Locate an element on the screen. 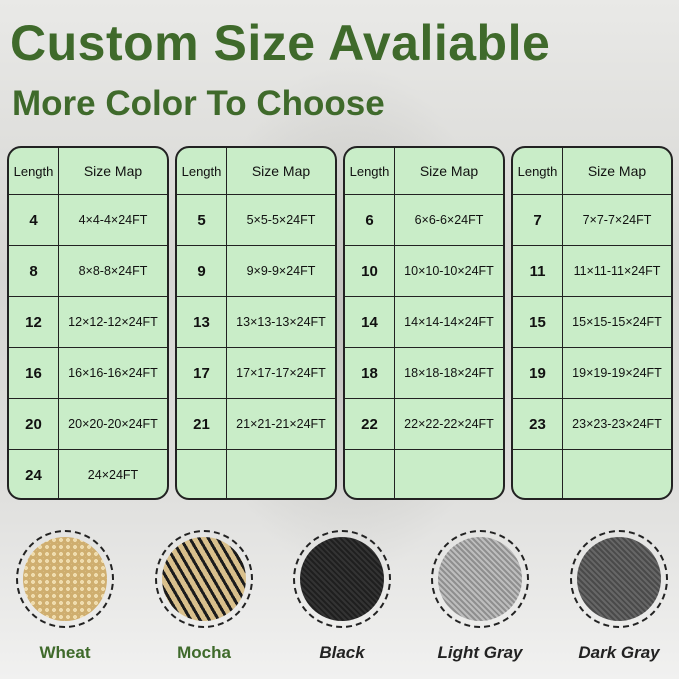 The width and height of the screenshot is (679, 679). table-row: 14 14×14-14×24FT is located at coordinates (424, 321).